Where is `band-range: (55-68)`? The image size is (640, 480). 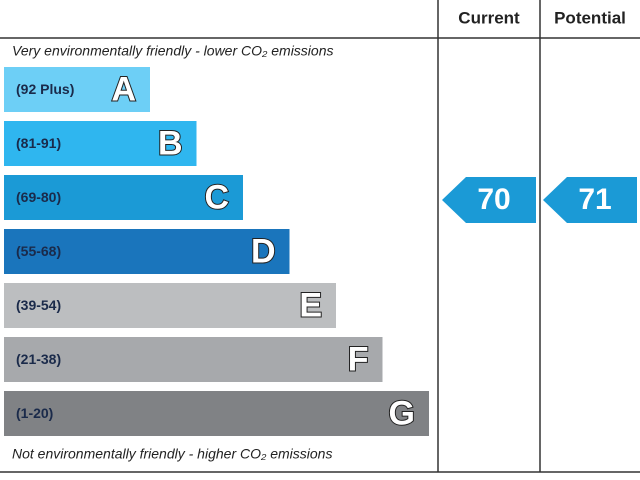
band-range: (55-68) is located at coordinates (38, 251).